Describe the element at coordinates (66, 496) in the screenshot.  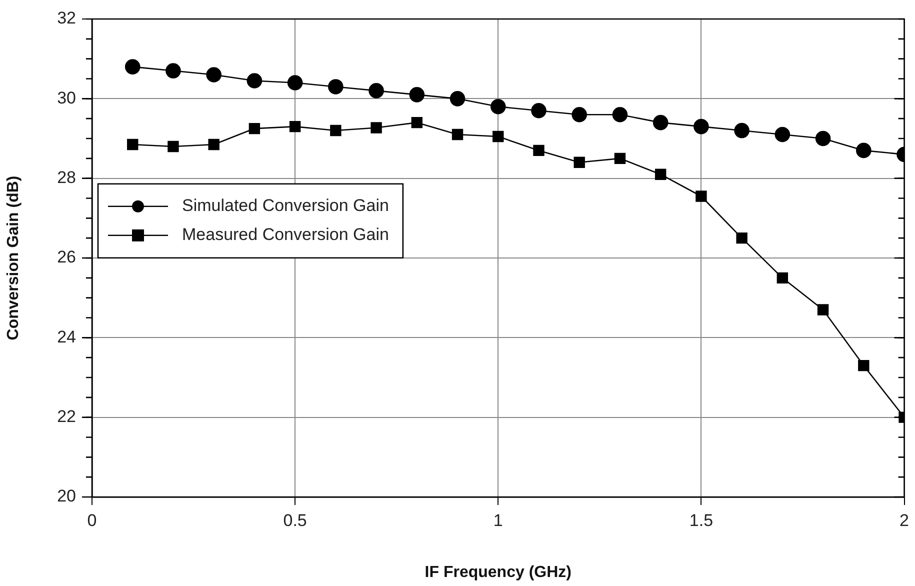
I see `y-tick-label: 20` at that location.